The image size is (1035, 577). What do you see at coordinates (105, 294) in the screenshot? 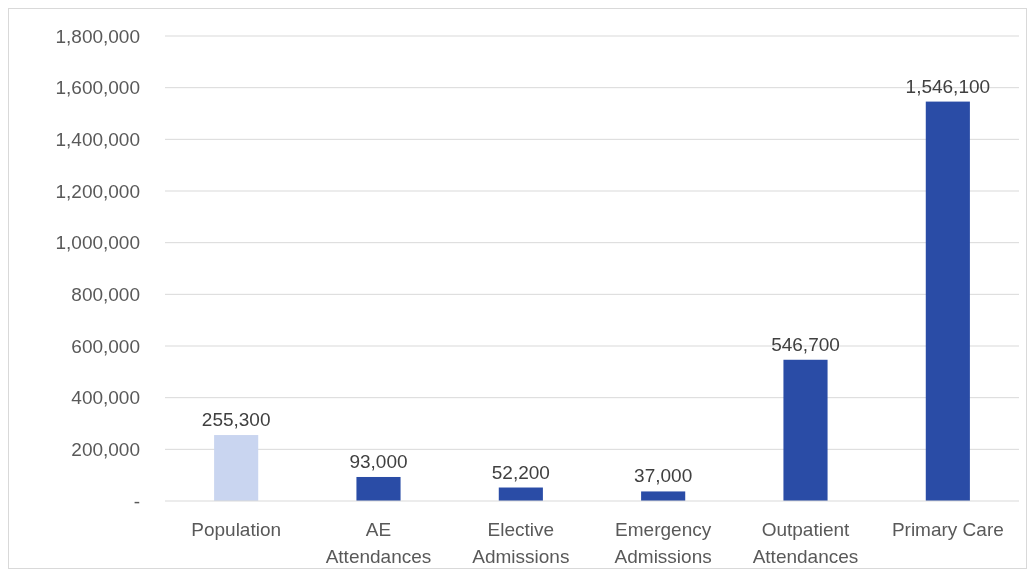
I see `y-tick-label: 800,000` at bounding box center [105, 294].